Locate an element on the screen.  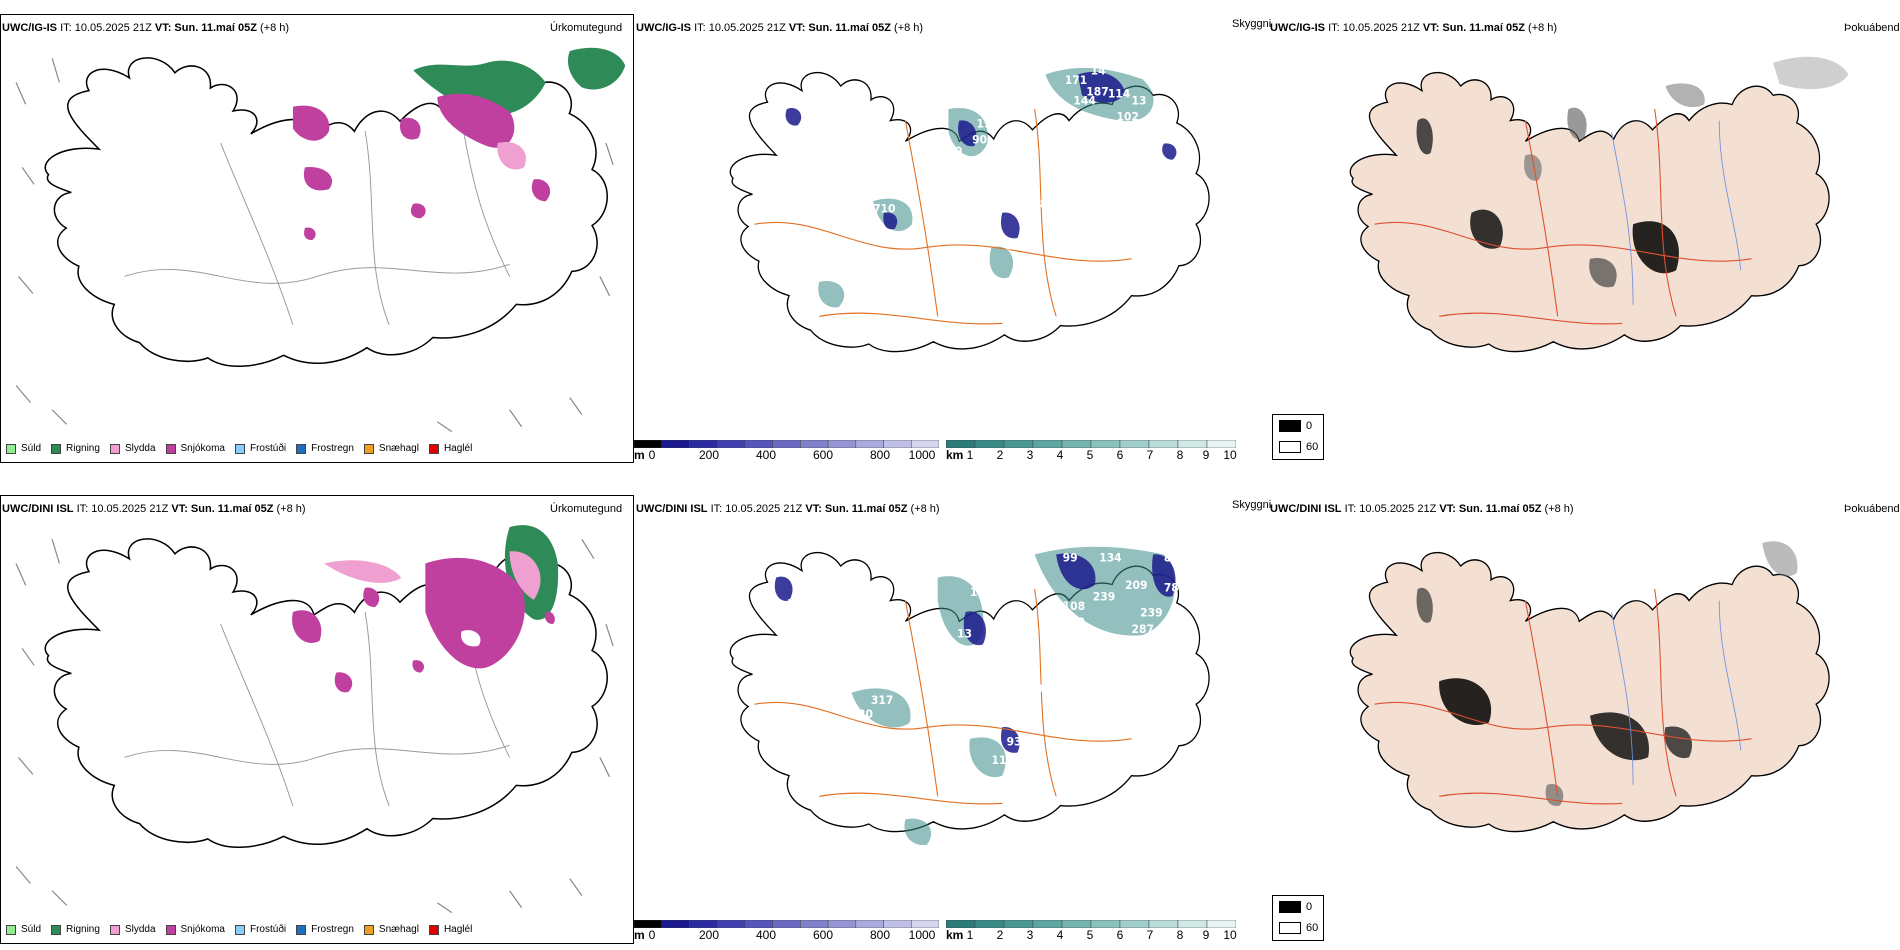
visibility-unit: km is located at coordinates (955, 455).